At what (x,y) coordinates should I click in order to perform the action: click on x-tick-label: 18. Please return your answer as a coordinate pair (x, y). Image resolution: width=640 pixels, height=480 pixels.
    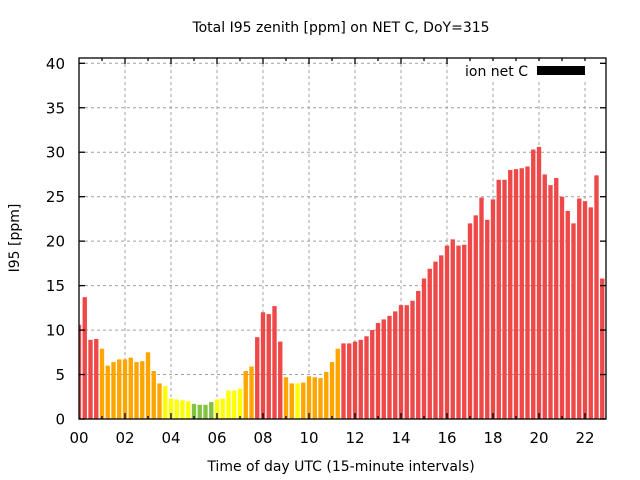
    Looking at the image, I should click on (492, 438).